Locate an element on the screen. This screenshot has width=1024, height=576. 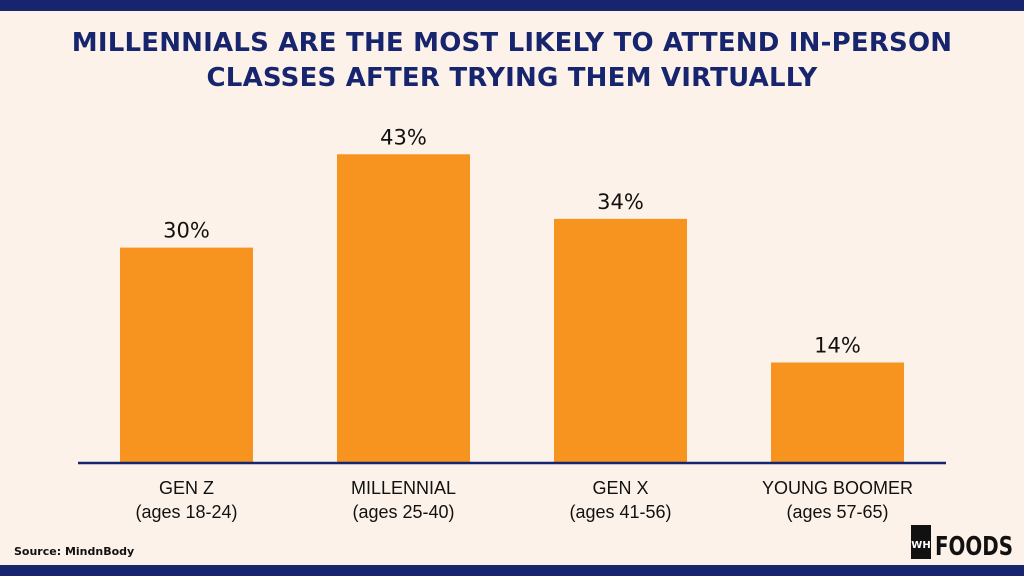
top-border-bar is located at coordinates (512, 5).